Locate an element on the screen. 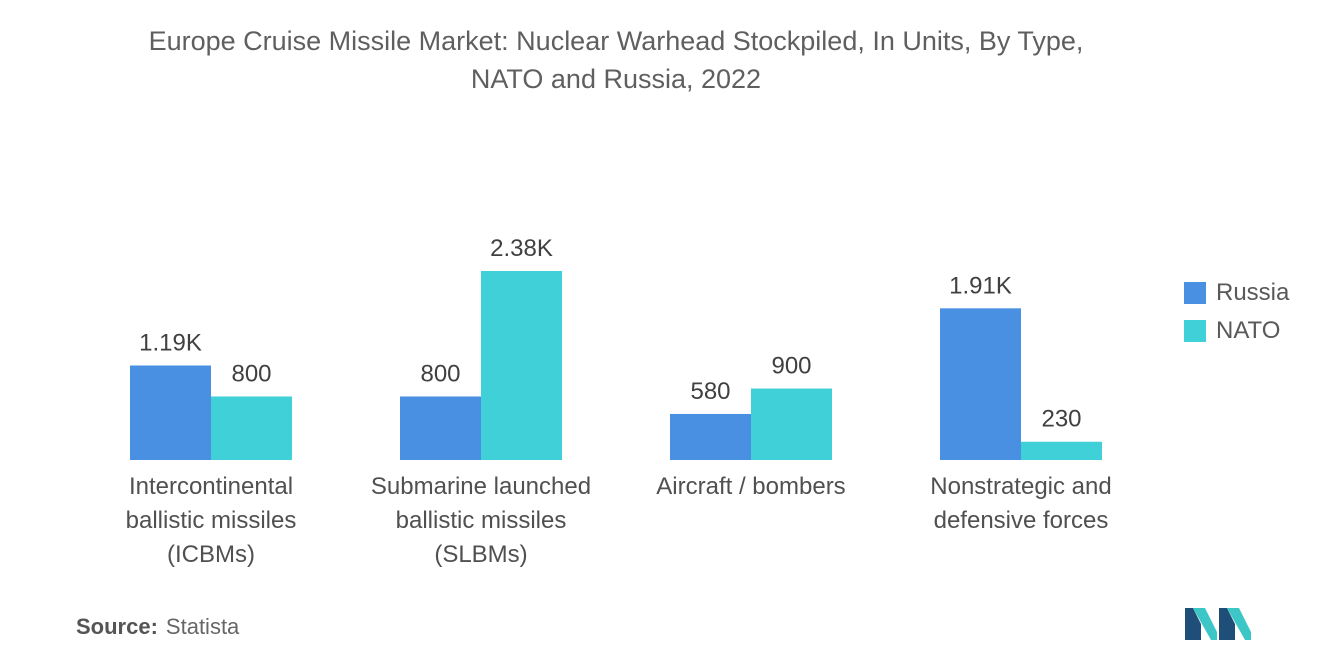  bar-label-russia-1: 800 is located at coordinates (440, 373).